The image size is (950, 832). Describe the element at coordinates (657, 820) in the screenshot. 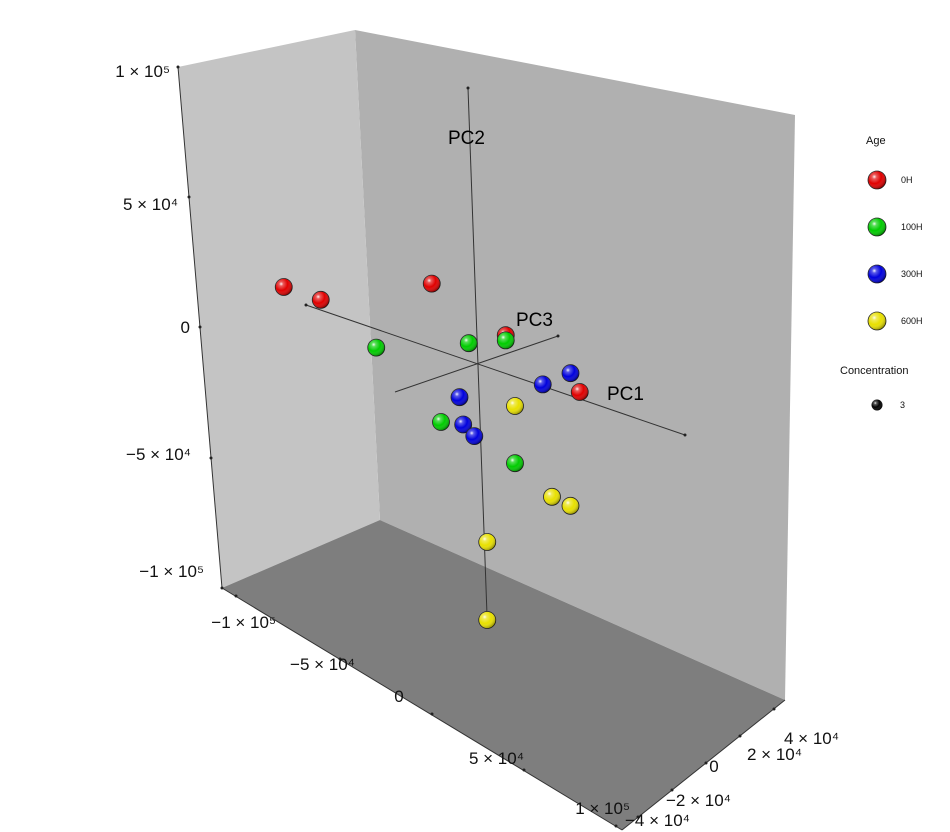

I see `floor-right-tick-label-4: −4 × 10⁴` at that location.